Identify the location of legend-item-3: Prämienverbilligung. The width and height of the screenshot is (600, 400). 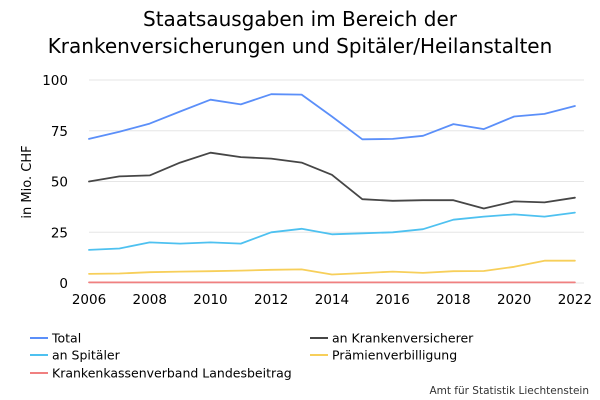
(383, 355).